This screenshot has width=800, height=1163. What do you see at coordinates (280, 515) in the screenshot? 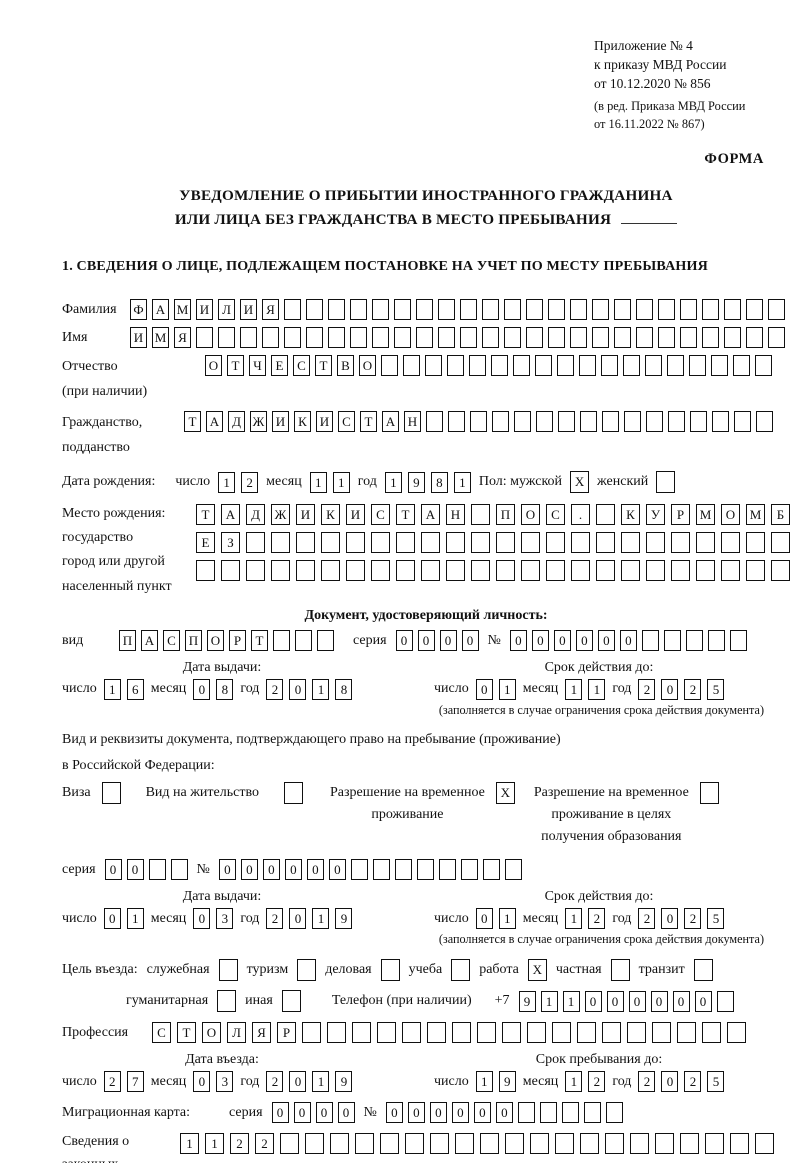
I see `char-cell: Ж` at bounding box center [280, 515].